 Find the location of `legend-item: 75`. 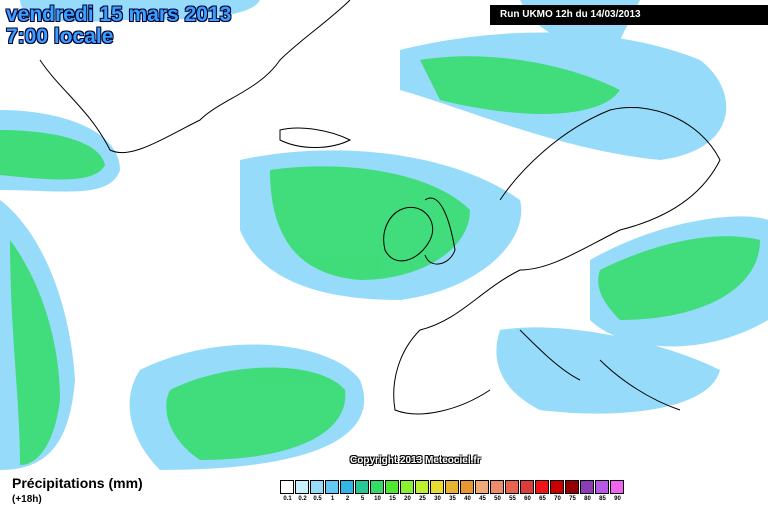

legend-item: 75 is located at coordinates (572, 492).